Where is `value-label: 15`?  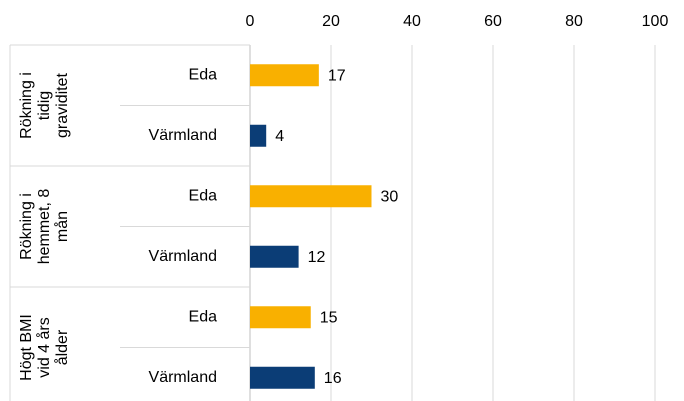 value-label: 15 is located at coordinates (329, 317).